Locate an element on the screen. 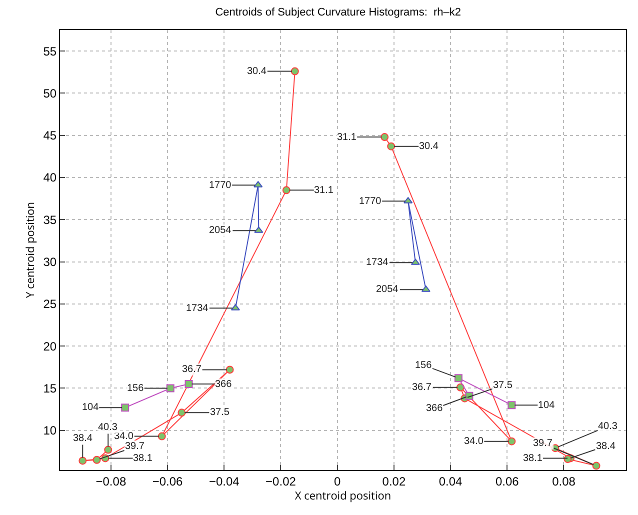  y-tick-label: 15 is located at coordinates (50, 388).